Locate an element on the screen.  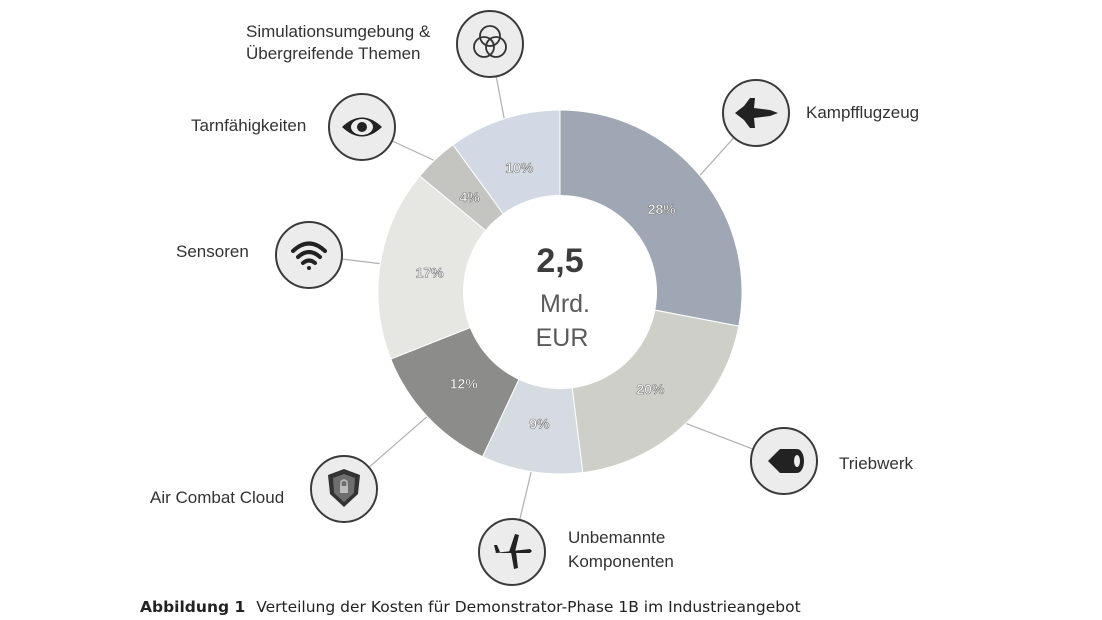
fighter-jet-icon is located at coordinates (756, 113).